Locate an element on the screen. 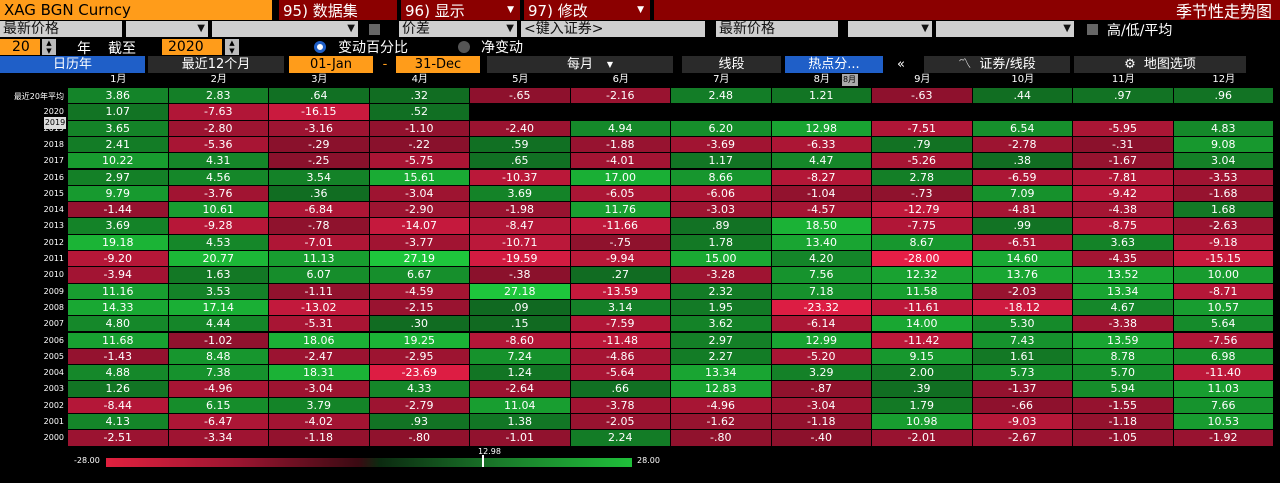 This screenshot has width=1280, height=483. heatmap-cell: 11.03 is located at coordinates (1223, 389).